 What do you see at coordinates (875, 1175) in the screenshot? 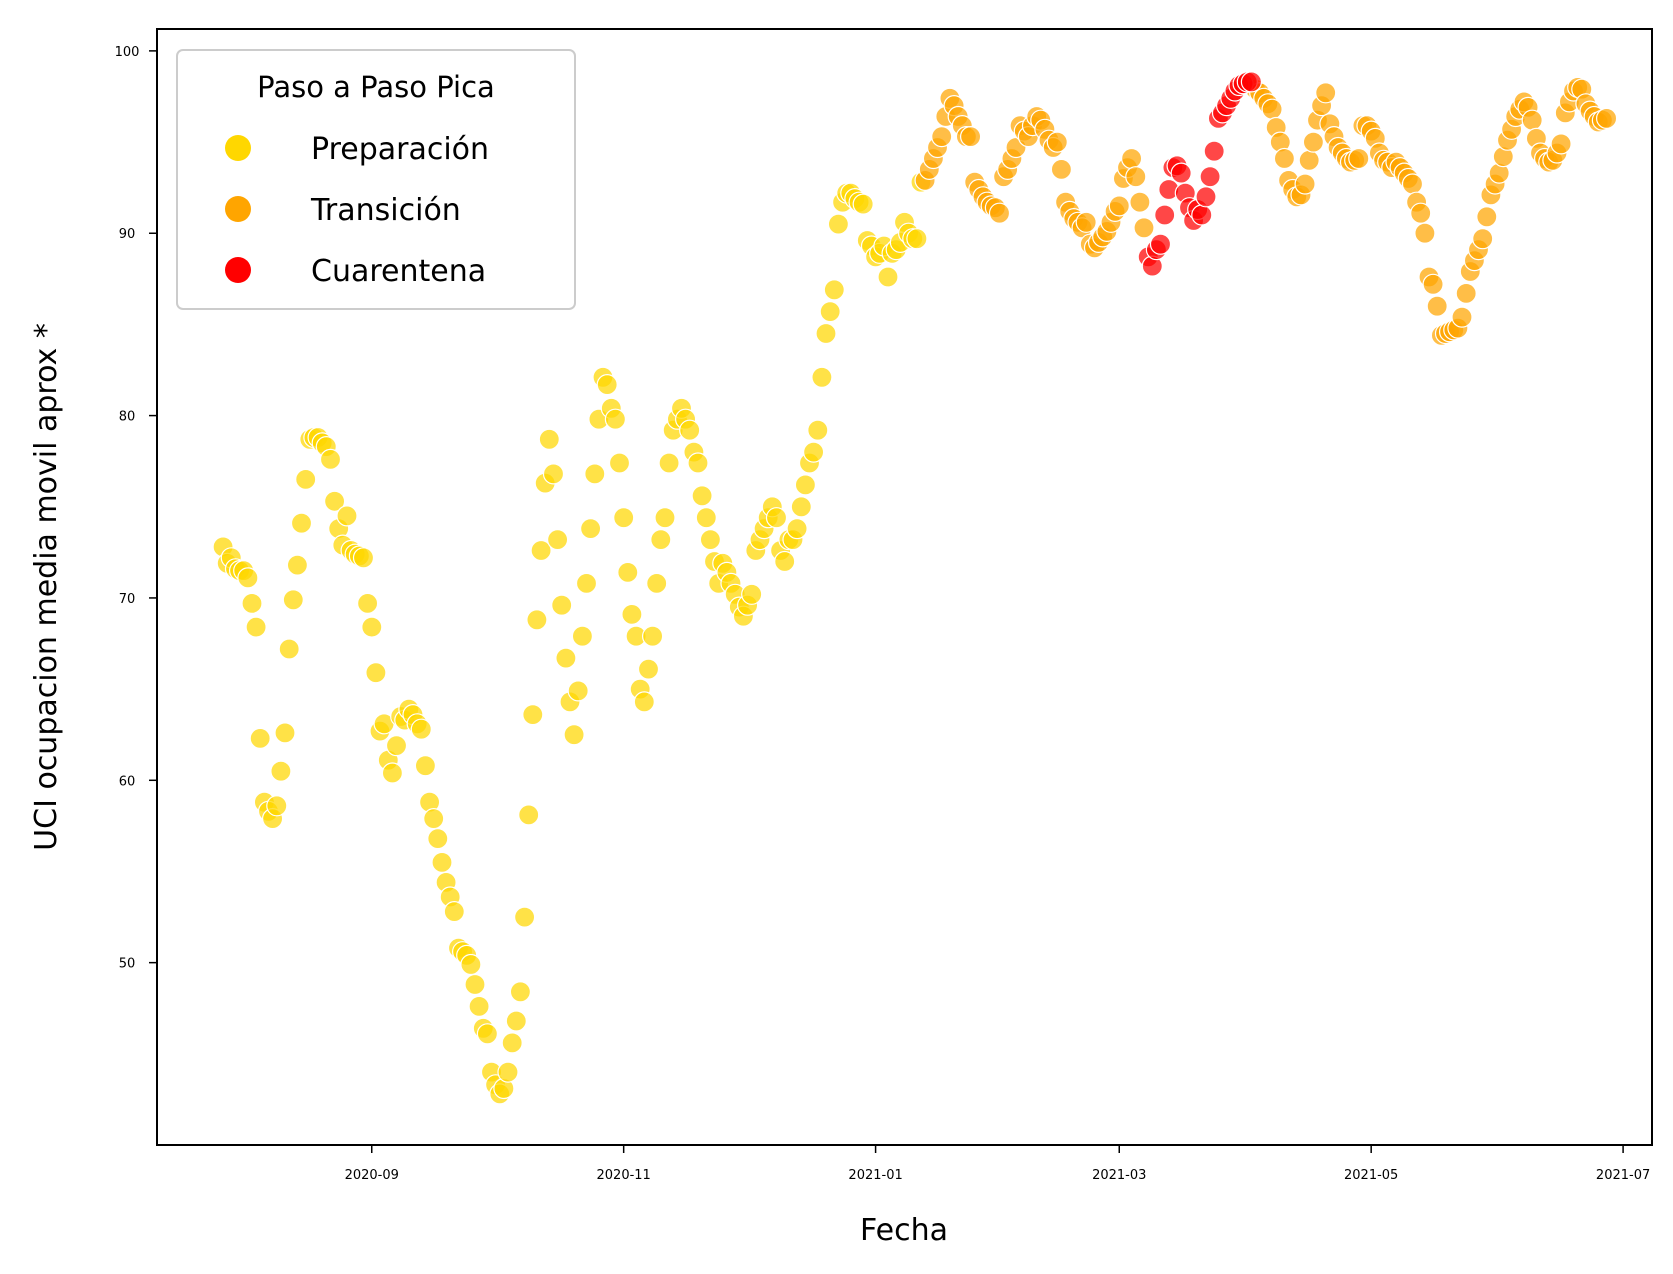
I see `x-tick-label: 2021-01` at bounding box center [875, 1175].